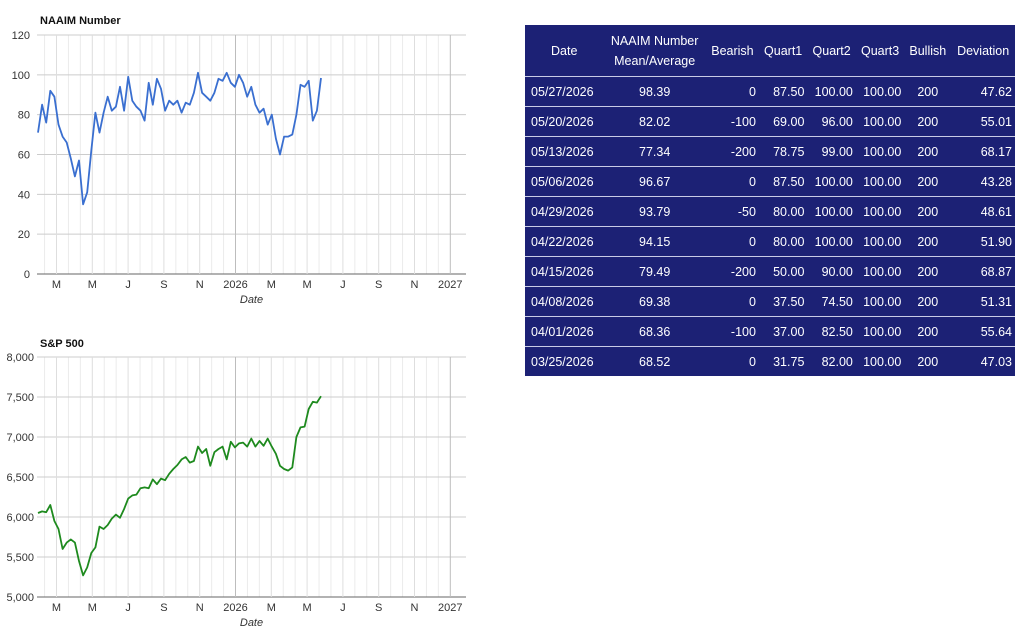  What do you see at coordinates (654, 50) in the screenshot?
I see `column-header: NAAIM Number Mean/Average` at bounding box center [654, 50].